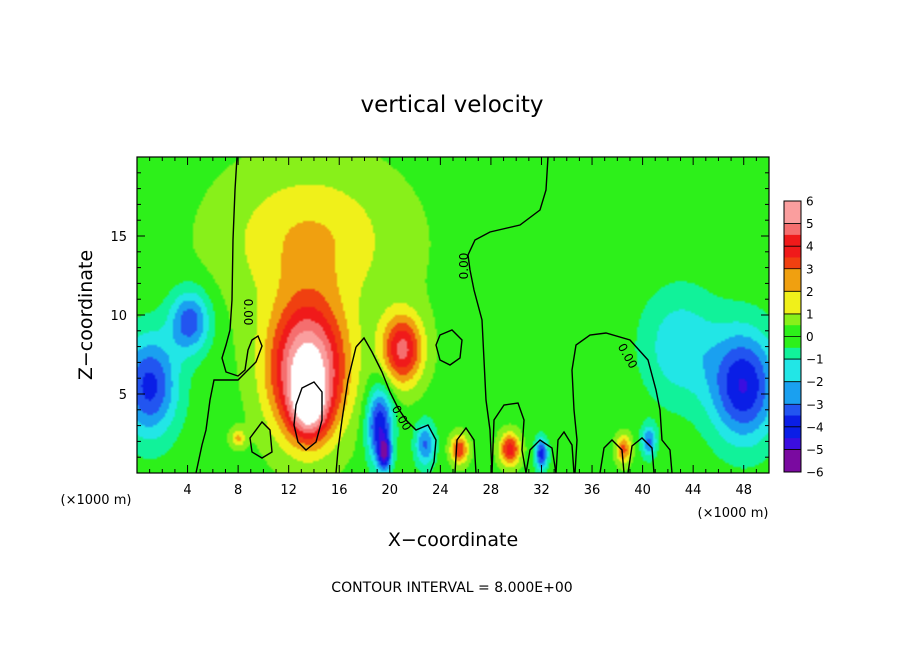 The height and width of the screenshot is (654, 904). What do you see at coordinates (96, 500) in the screenshot?
I see `x-unit-label-left: (×1000 m)` at bounding box center [96, 500].